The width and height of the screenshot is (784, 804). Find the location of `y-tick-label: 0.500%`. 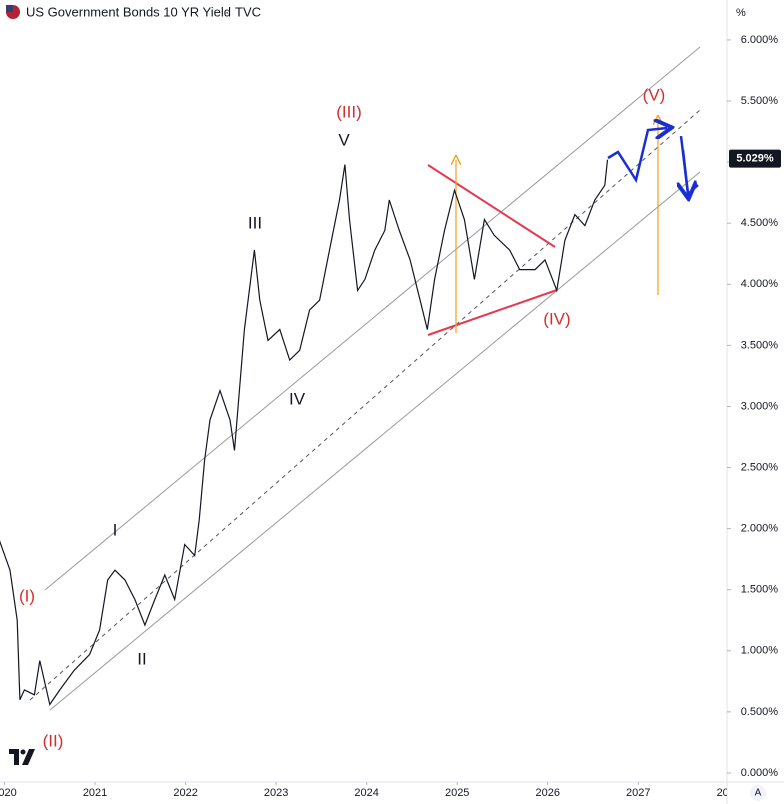

y-tick-label: 0.500% is located at coordinates (760, 712).